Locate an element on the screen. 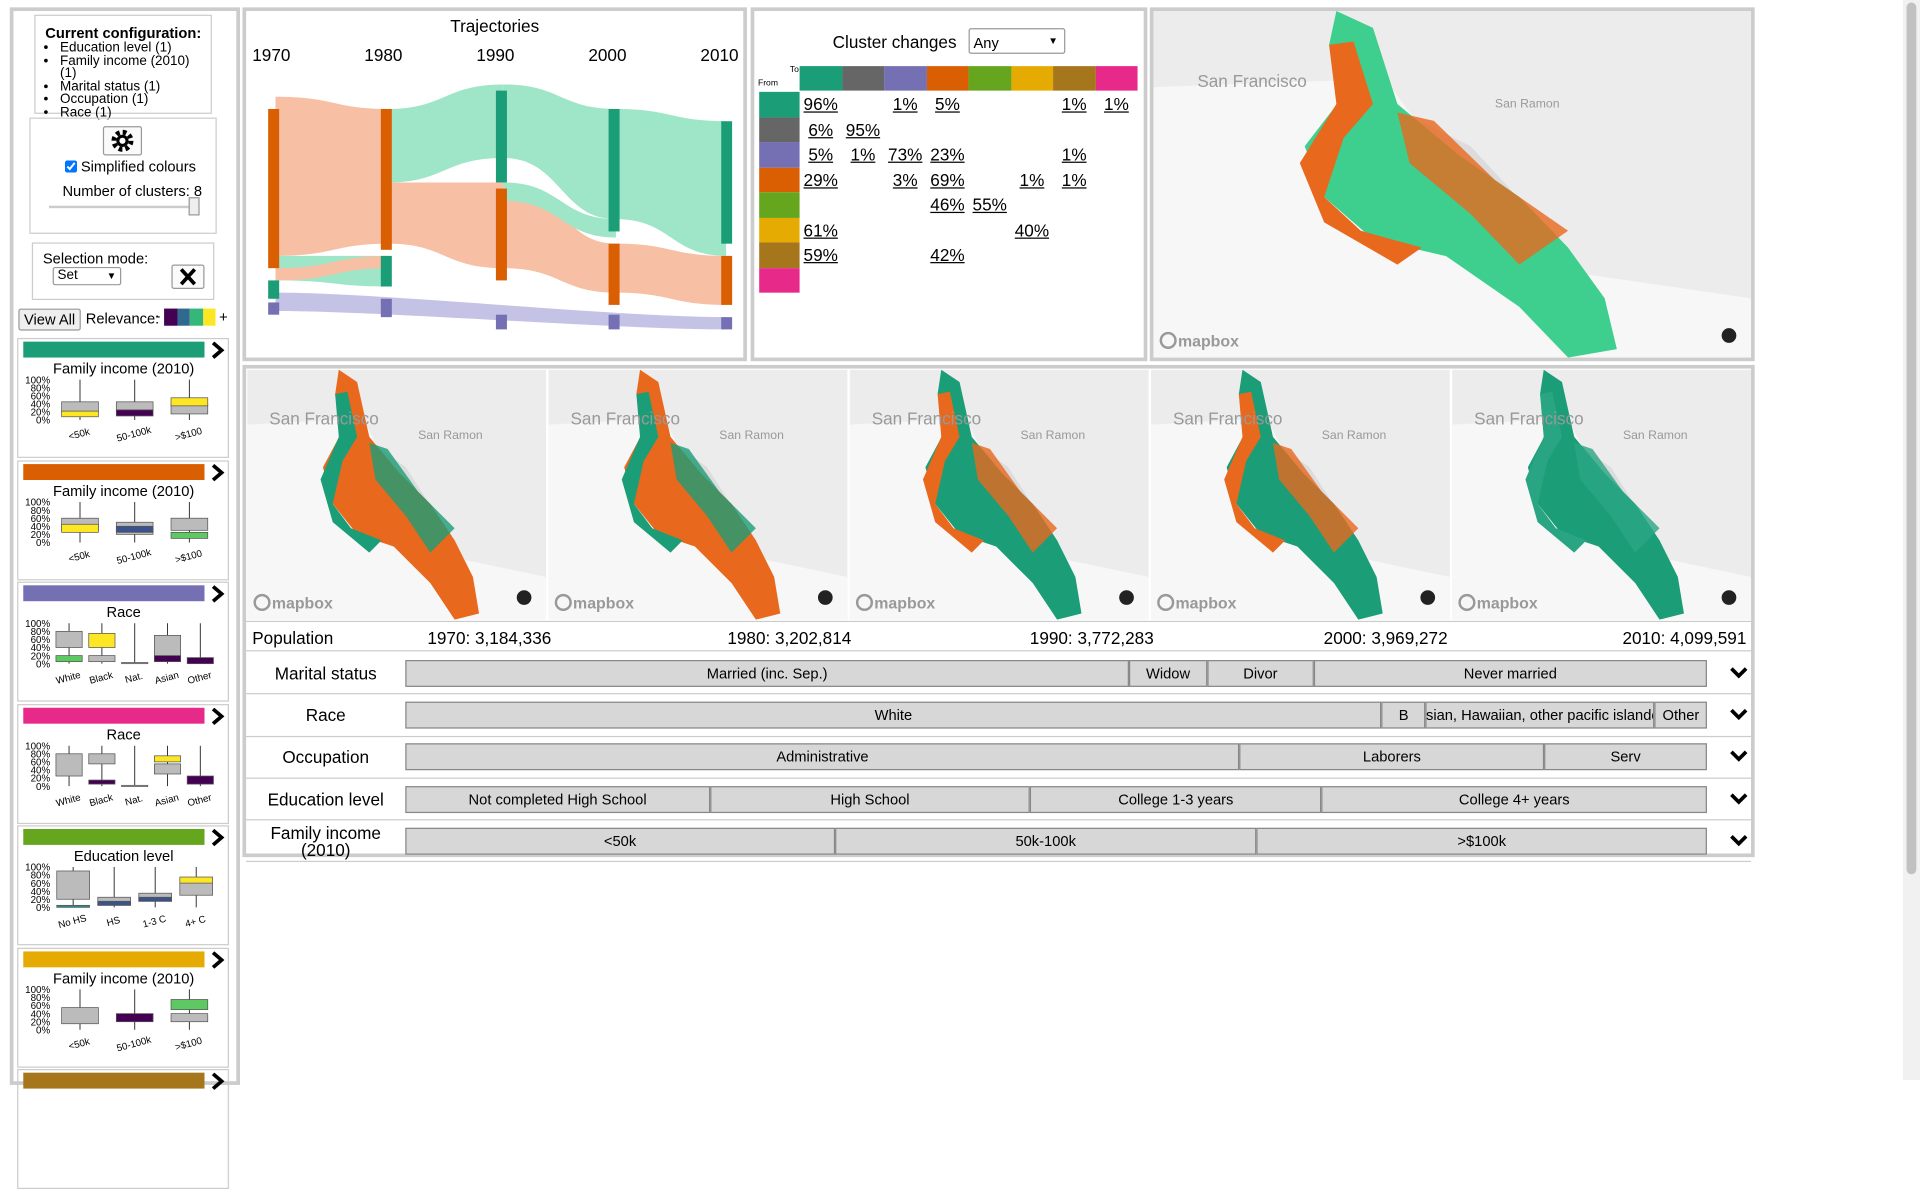 The image size is (1920, 1189). change-cell: 59% is located at coordinates (820, 254).